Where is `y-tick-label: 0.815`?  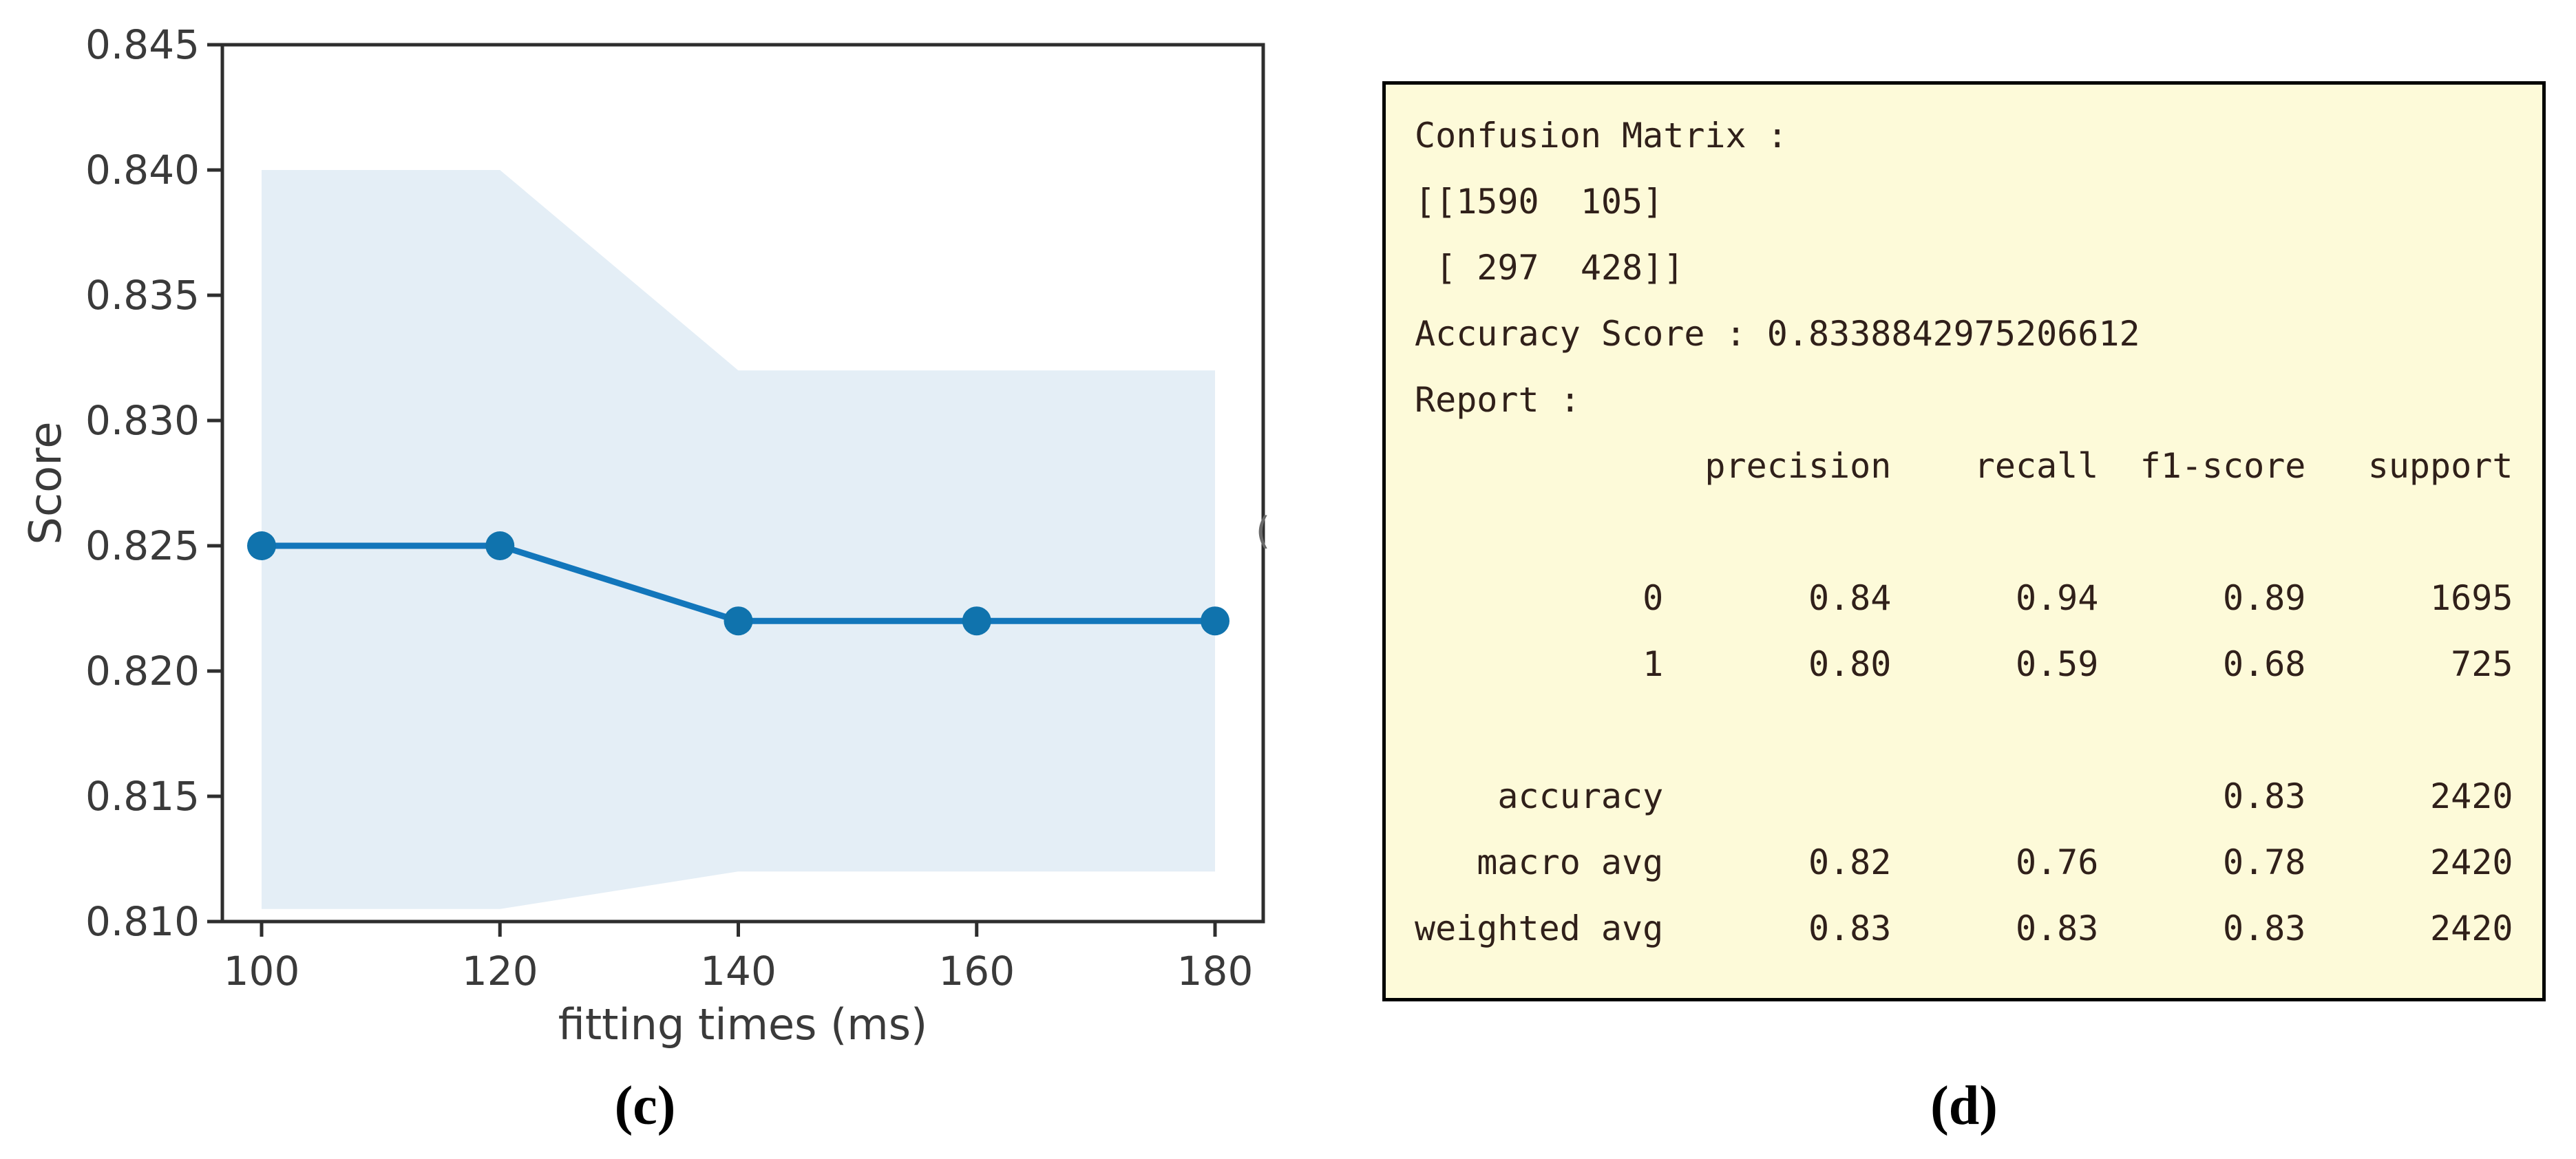 y-tick-label: 0.815 is located at coordinates (143, 796).